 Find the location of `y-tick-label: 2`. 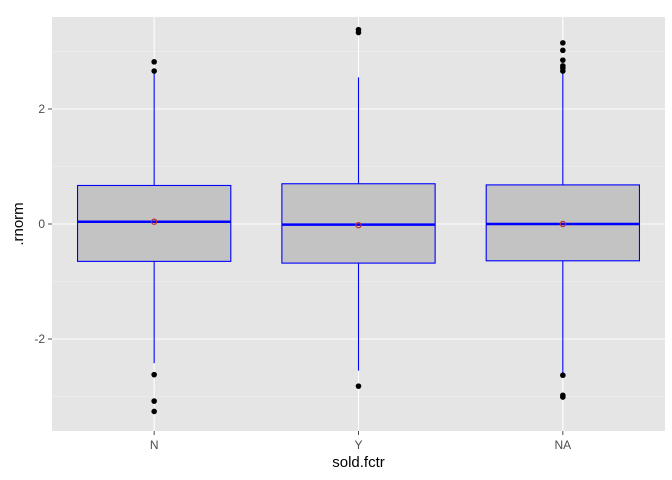

y-tick-label: 2 is located at coordinates (41, 109).